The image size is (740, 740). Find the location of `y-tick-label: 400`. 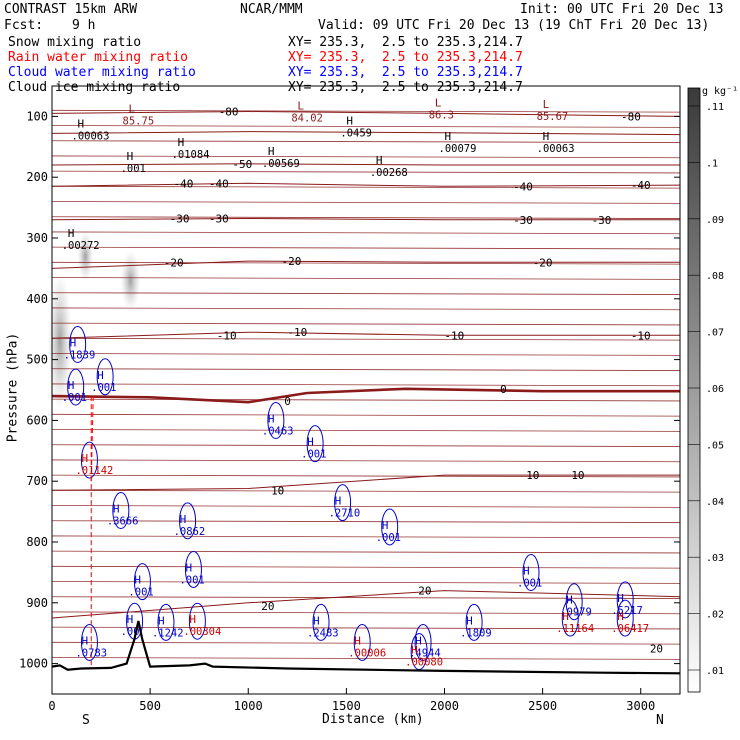

y-tick-label: 400 is located at coordinates (37, 299).